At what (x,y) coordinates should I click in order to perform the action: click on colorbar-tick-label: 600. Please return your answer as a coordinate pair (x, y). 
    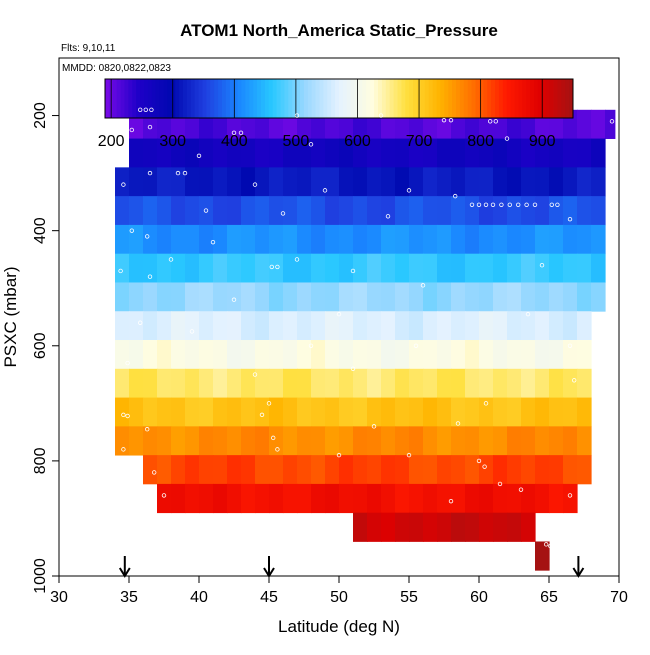
    Looking at the image, I should click on (357, 141).